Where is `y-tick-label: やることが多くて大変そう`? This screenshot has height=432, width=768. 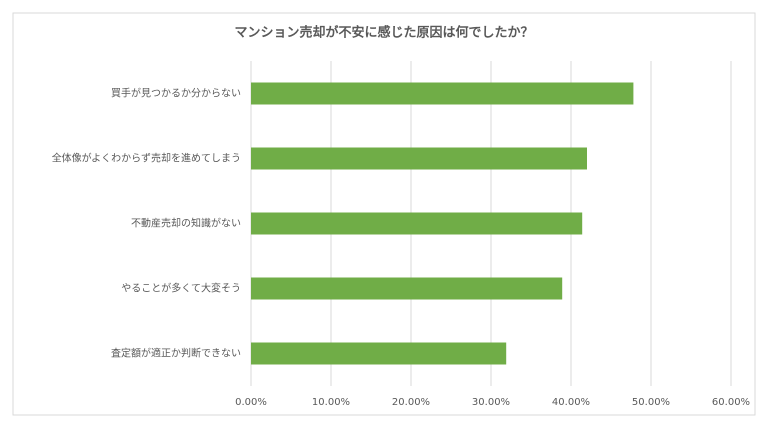
y-tick-label: やることが多くて大変そう is located at coordinates (181, 288).